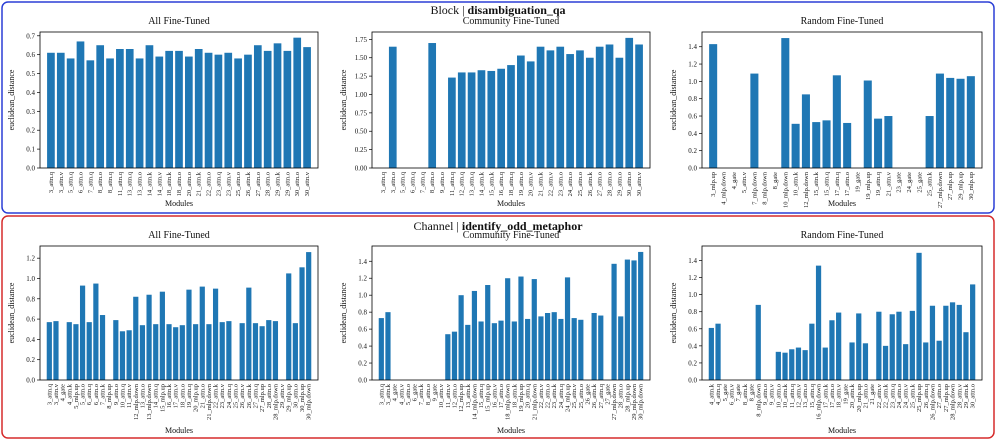 This screenshot has width=997, height=441. What do you see at coordinates (422, 182) in the screenshot?
I see `x-tick-label: 7_attn.q` at bounding box center [422, 182].